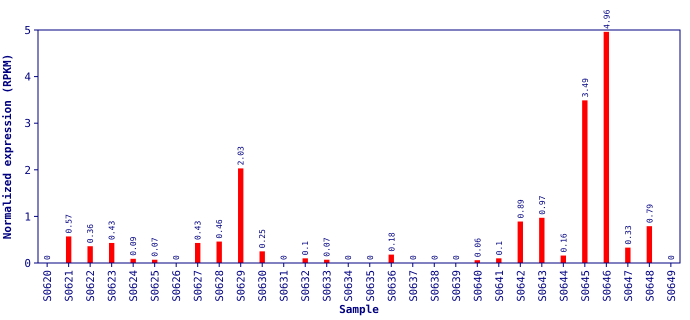 This screenshot has width=690, height=320. I want to click on data-label: 0.25, so click(263, 238).